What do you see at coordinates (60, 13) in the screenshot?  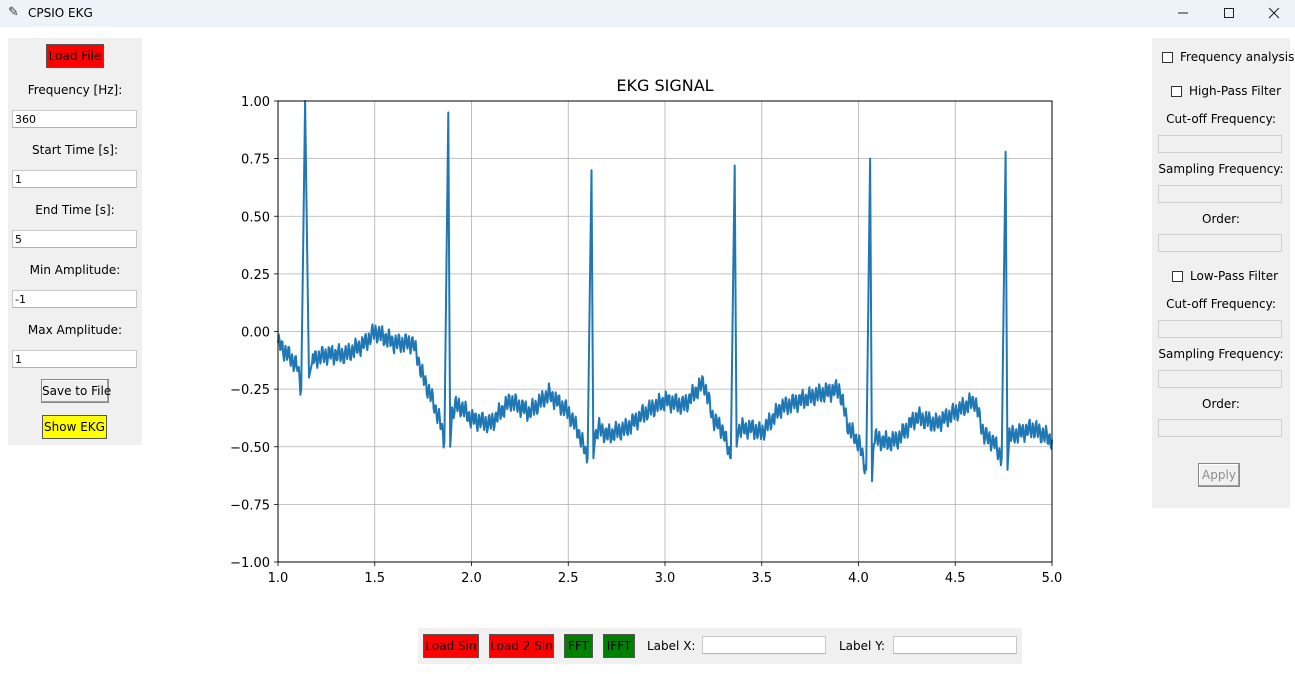 I see `window-title: CPSIO EKG` at bounding box center [60, 13].